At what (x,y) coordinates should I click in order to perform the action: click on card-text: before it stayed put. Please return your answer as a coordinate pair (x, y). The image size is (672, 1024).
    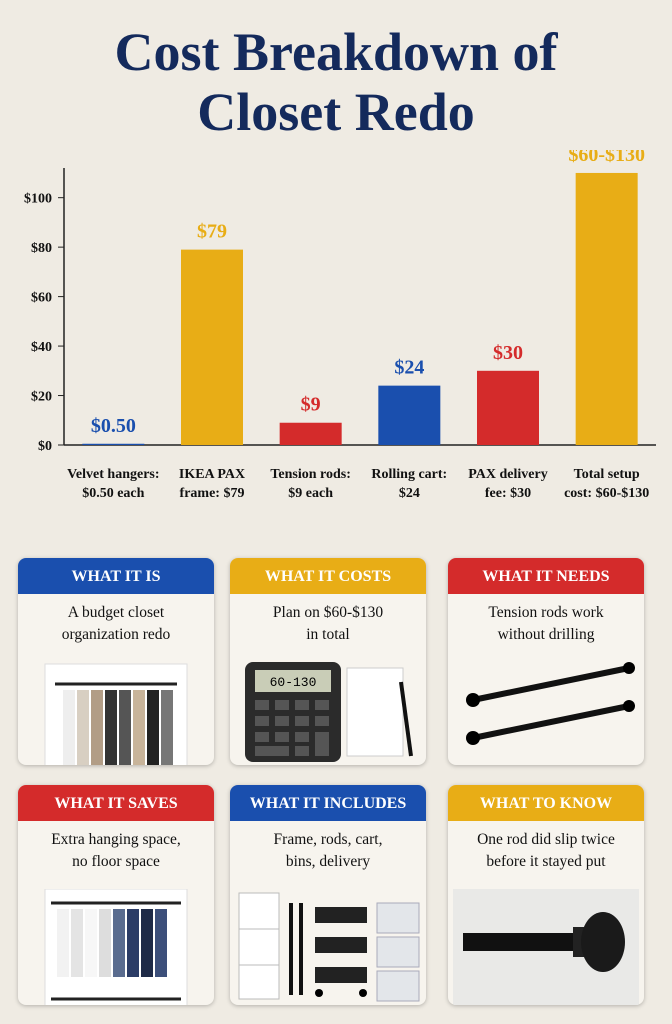
    Looking at the image, I should click on (546, 861).